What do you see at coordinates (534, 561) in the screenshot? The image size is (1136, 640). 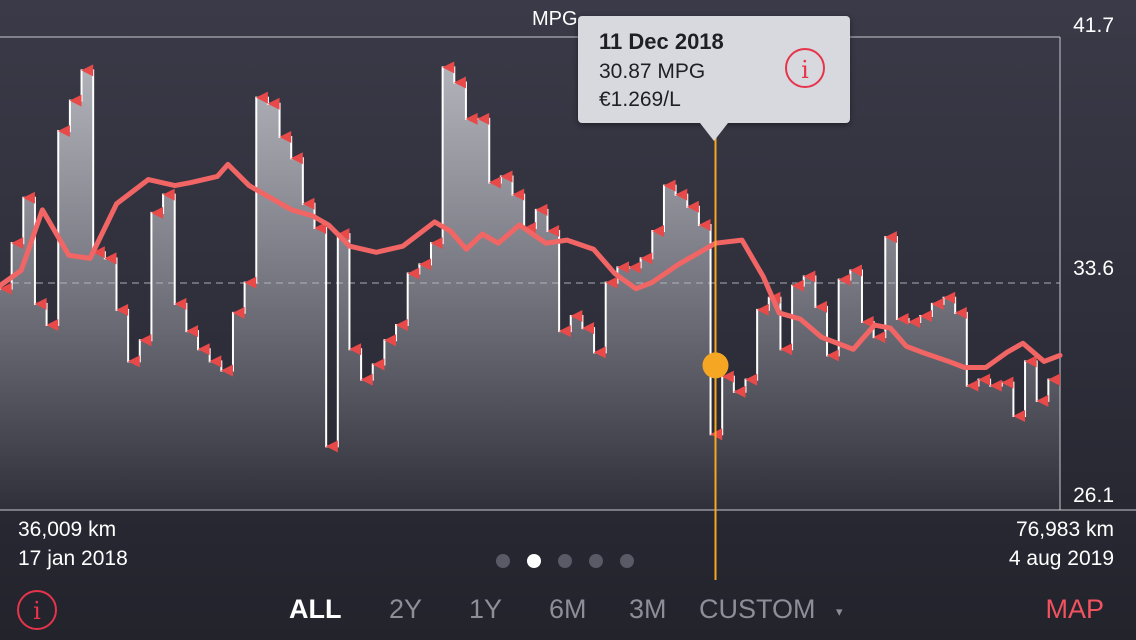 I see `page-dot-active` at bounding box center [534, 561].